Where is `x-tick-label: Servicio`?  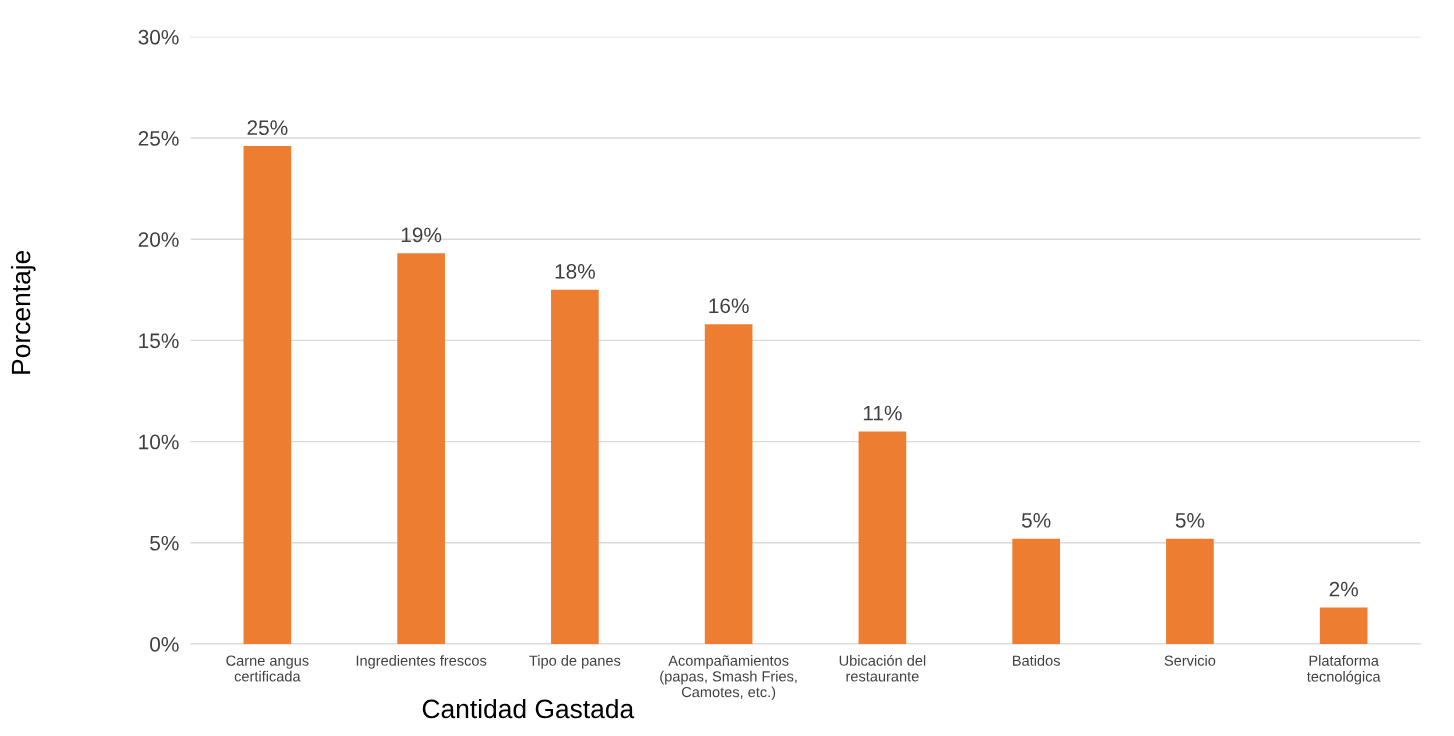 x-tick-label: Servicio is located at coordinates (1190, 660).